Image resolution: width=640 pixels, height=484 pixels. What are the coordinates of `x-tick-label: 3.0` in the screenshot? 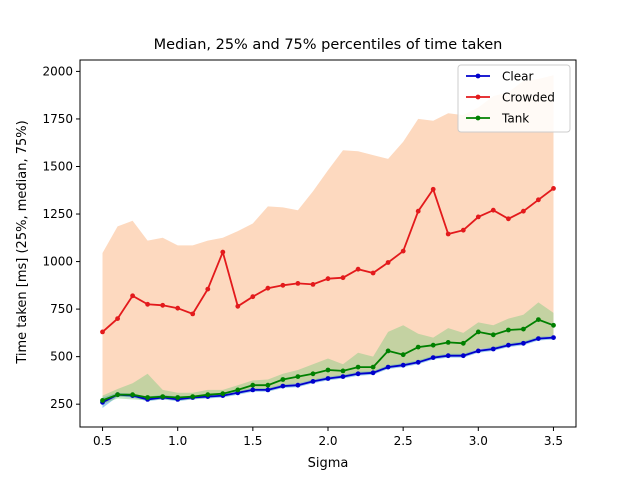 It's located at (478, 441).